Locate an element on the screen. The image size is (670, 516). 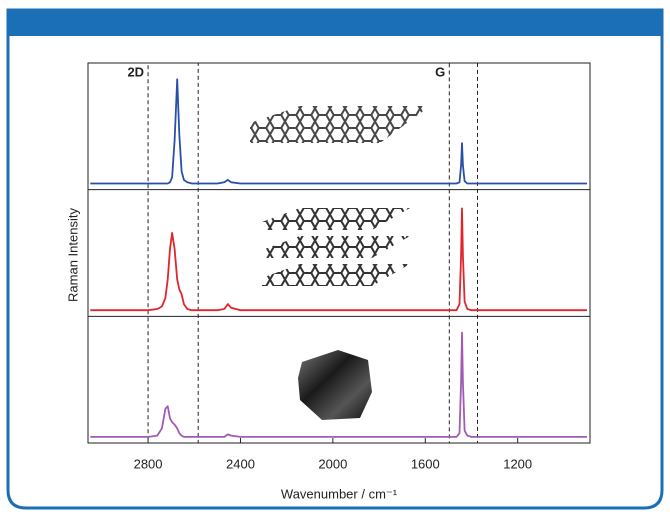
x-tick-label: 2400 is located at coordinates (240, 463).